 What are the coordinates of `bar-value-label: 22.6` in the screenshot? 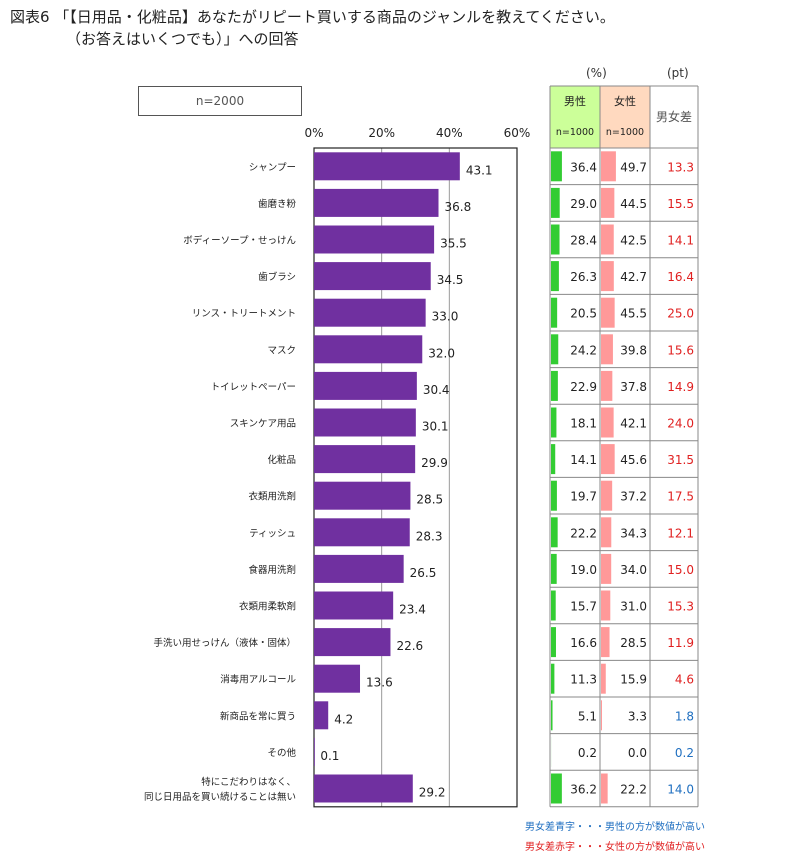 It's located at (409, 646).